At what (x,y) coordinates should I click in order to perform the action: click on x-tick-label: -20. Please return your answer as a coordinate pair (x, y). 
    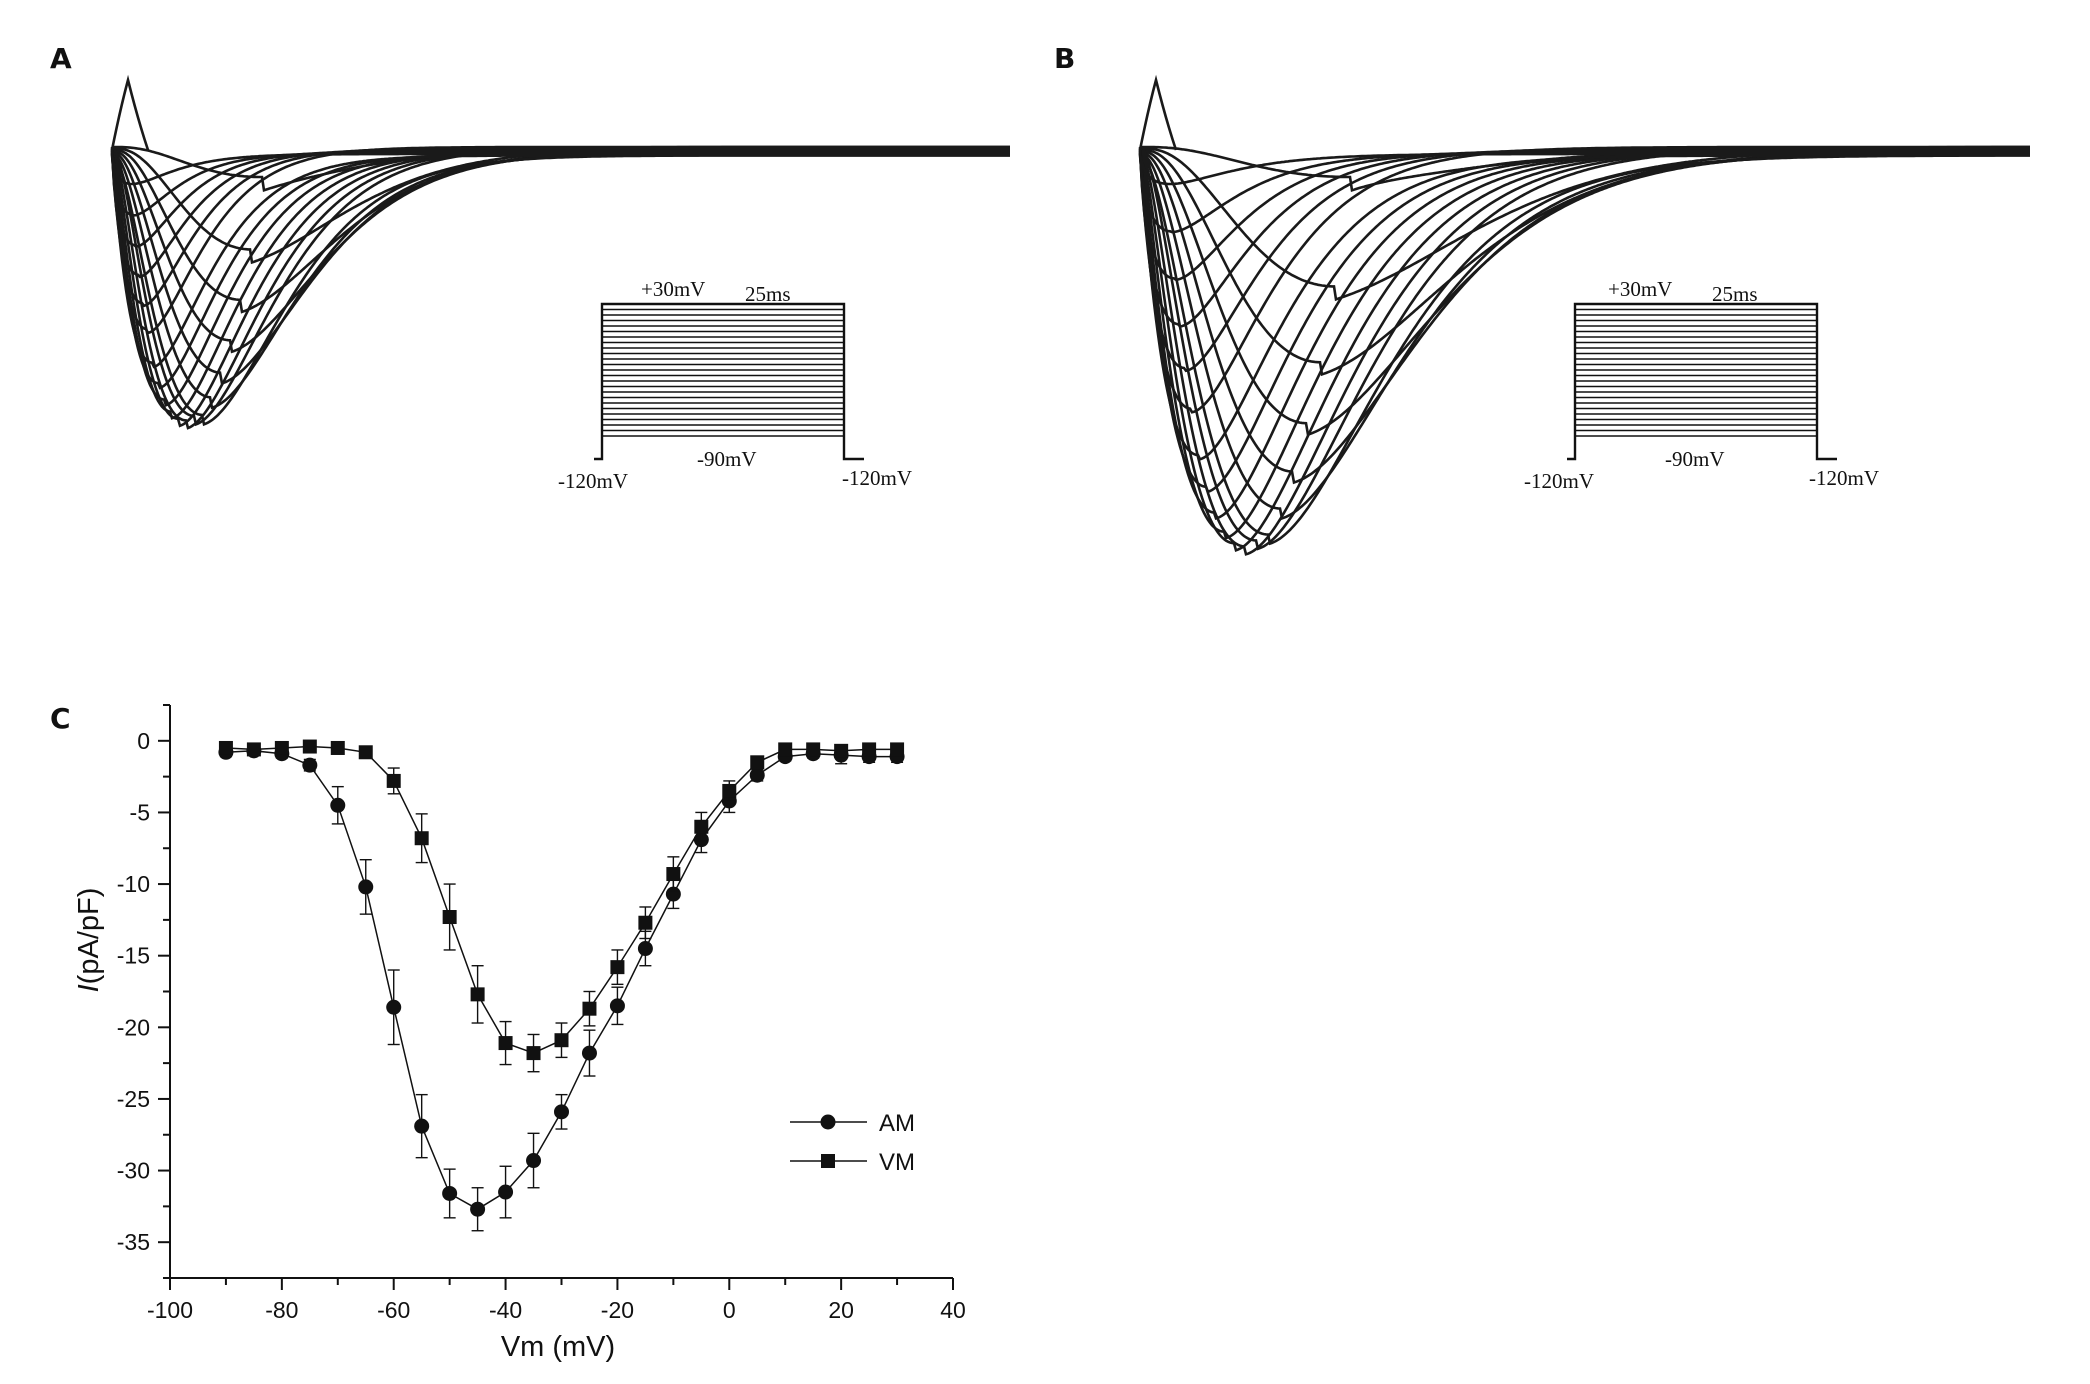
    Looking at the image, I should click on (617, 1310).